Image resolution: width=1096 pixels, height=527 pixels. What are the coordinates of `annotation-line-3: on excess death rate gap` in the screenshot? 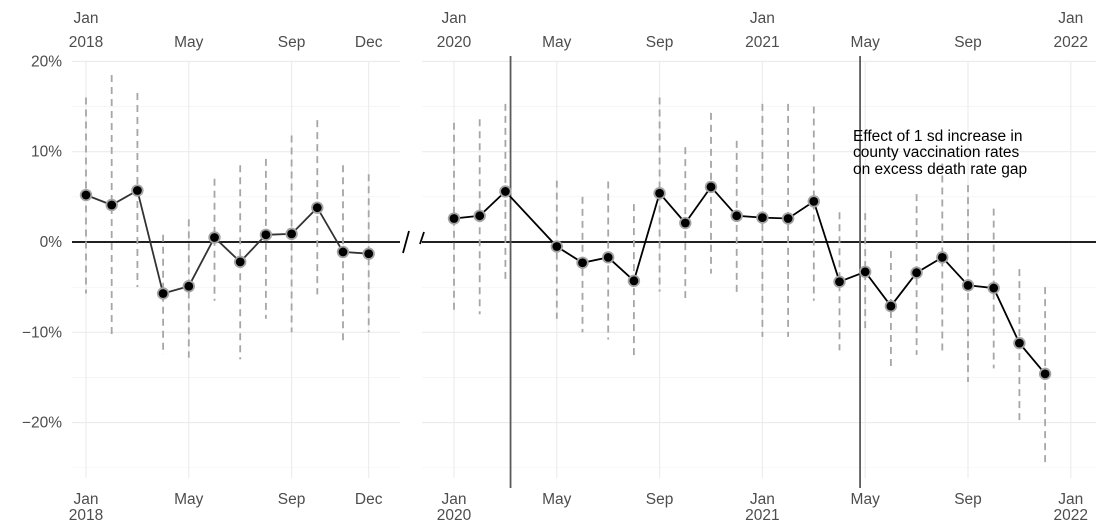 It's located at (940, 169).